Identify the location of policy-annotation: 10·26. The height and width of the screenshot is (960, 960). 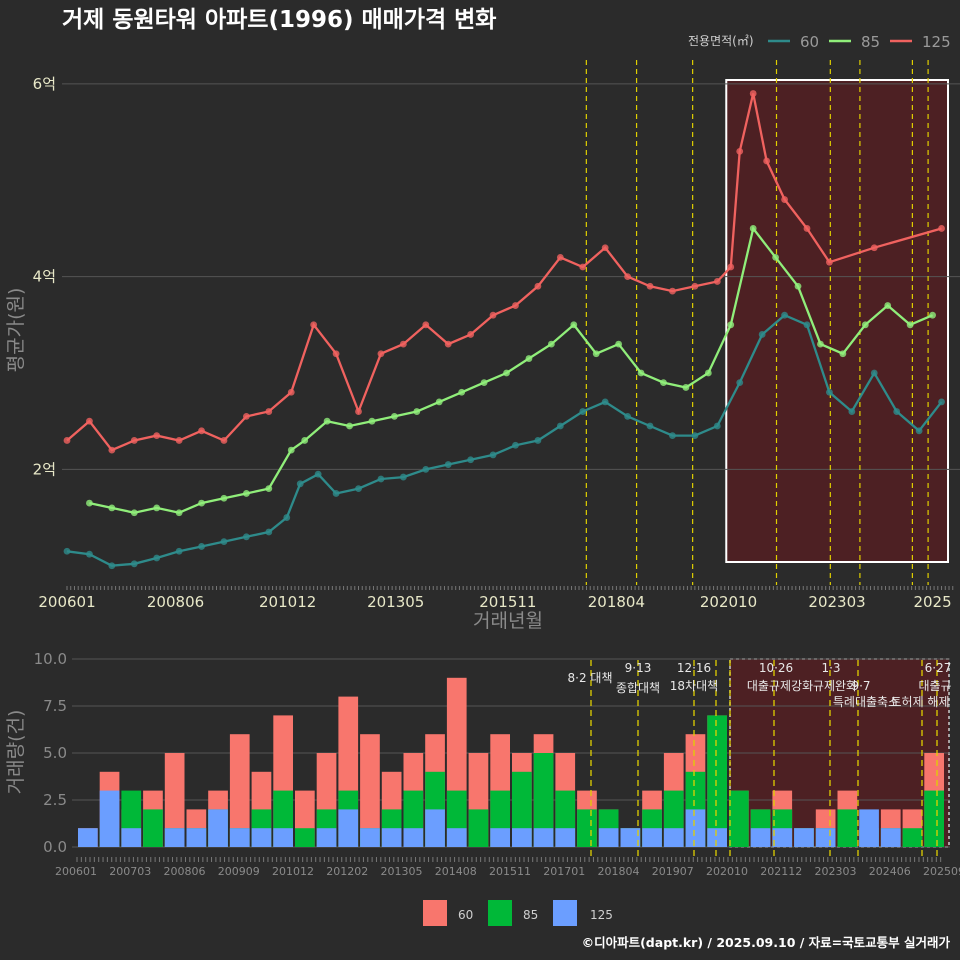
(776, 668).